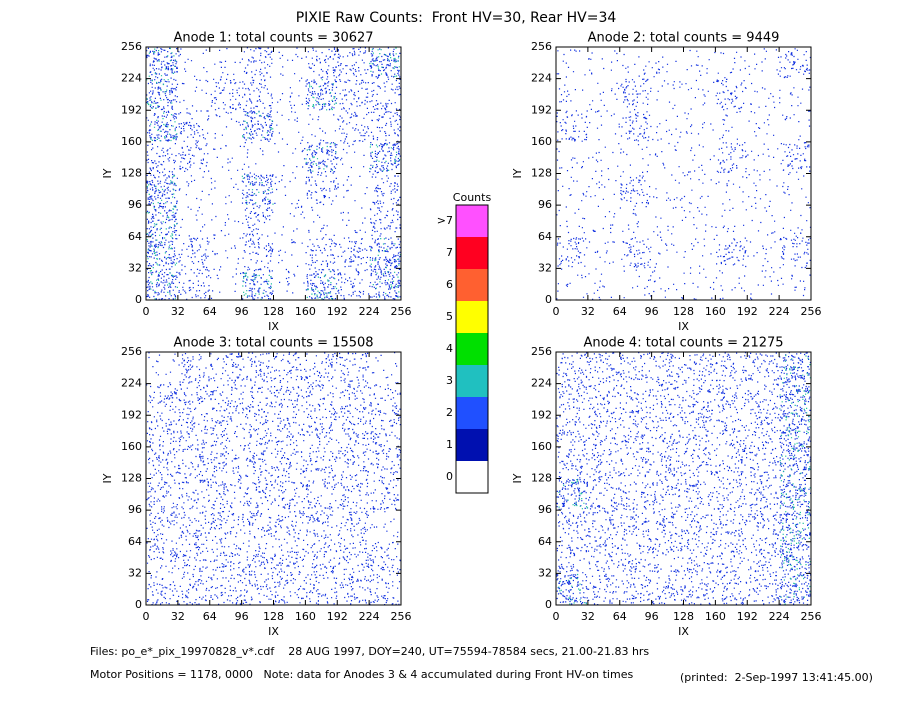 Image resolution: width=913 pixels, height=705 pixels. I want to click on y-tick-label: 64, so click(135, 541).